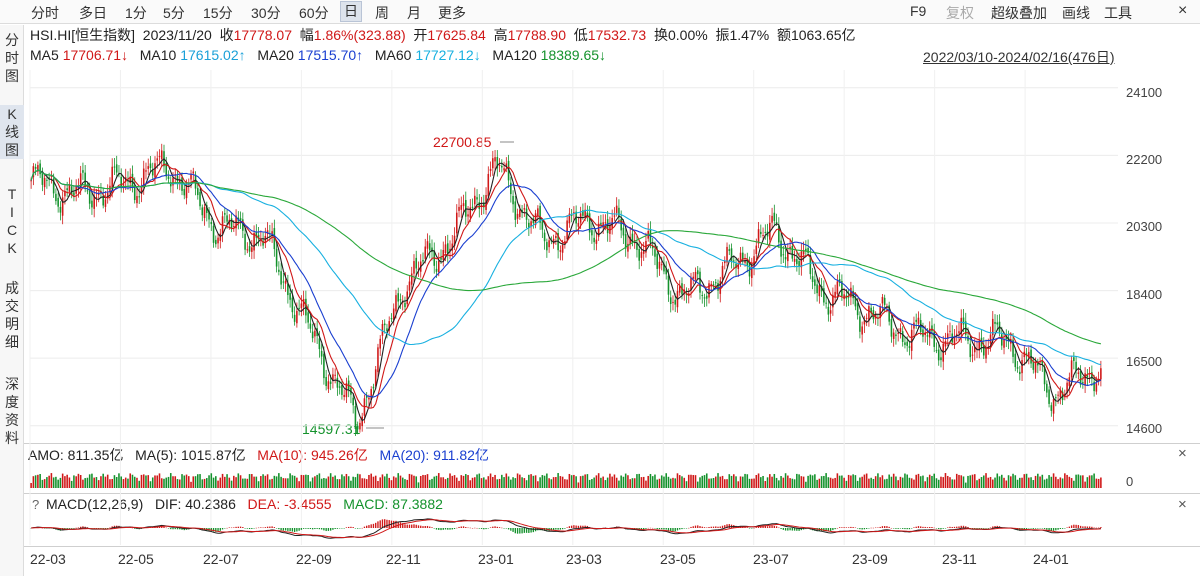 This screenshot has width=1200, height=576. I want to click on x-tick-label: 23-05, so click(678, 559).